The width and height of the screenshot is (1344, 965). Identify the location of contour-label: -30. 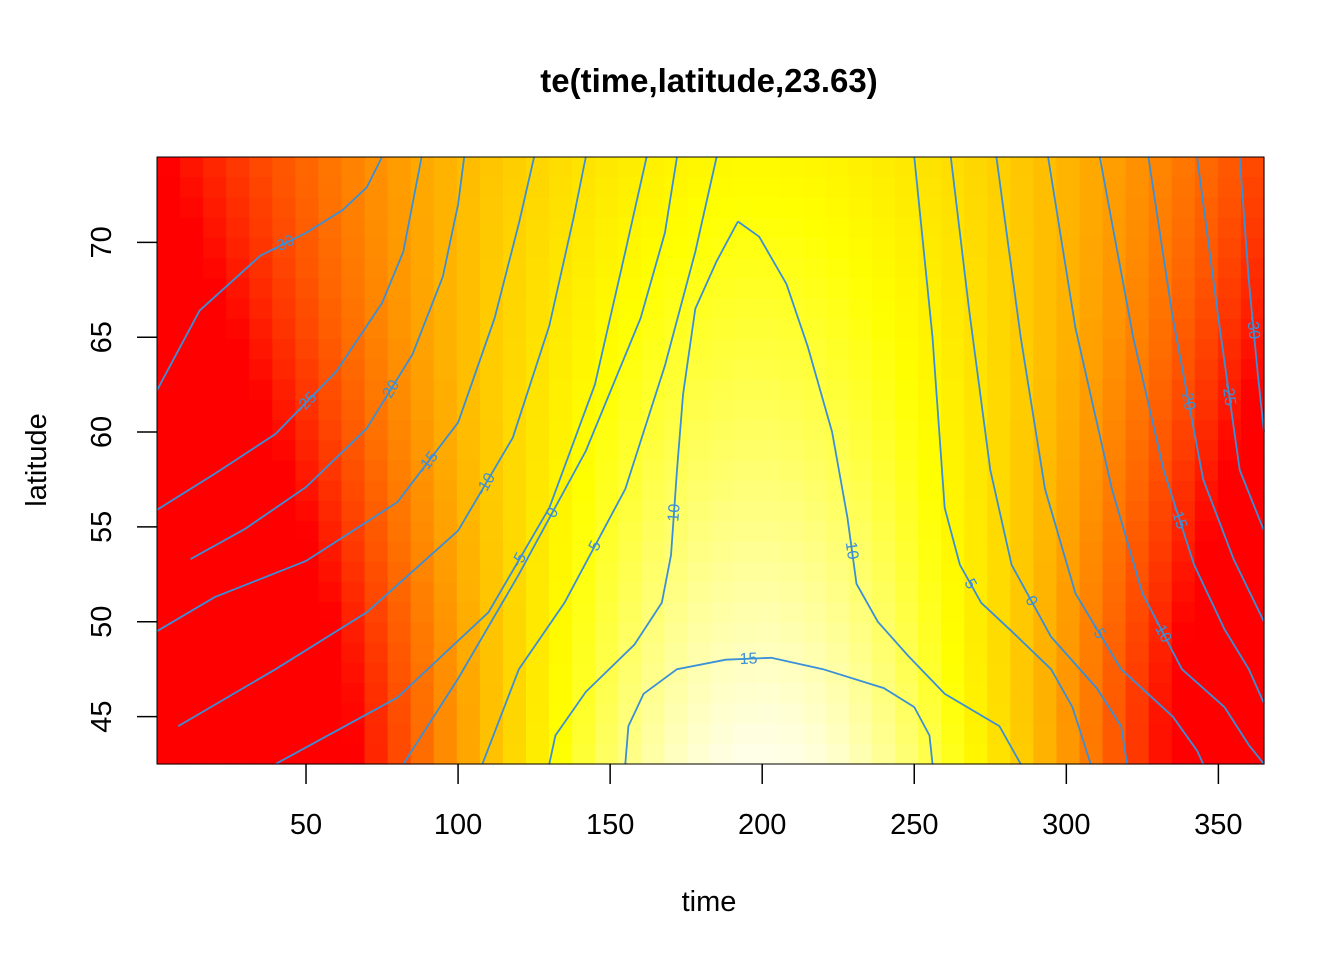
(1252, 327).